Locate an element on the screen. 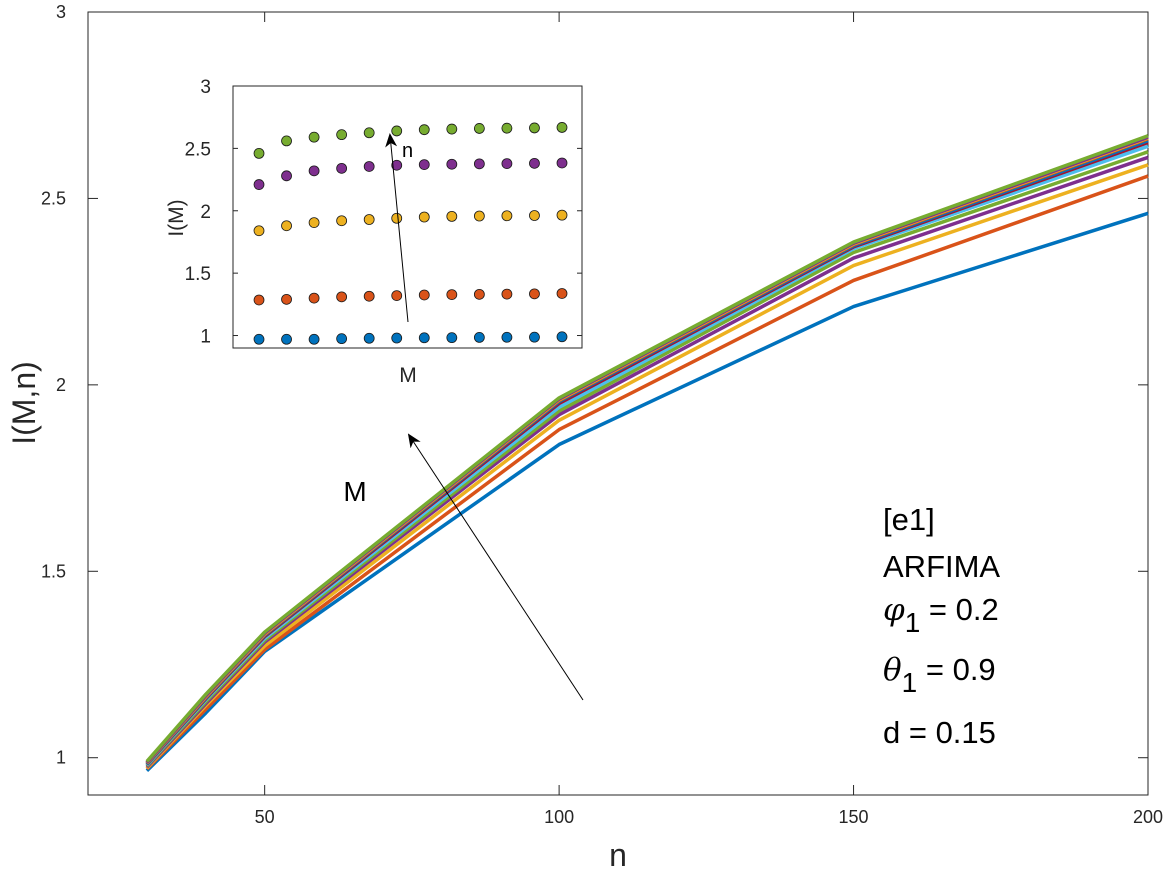  y-tick-label: 1 is located at coordinates (61, 758).